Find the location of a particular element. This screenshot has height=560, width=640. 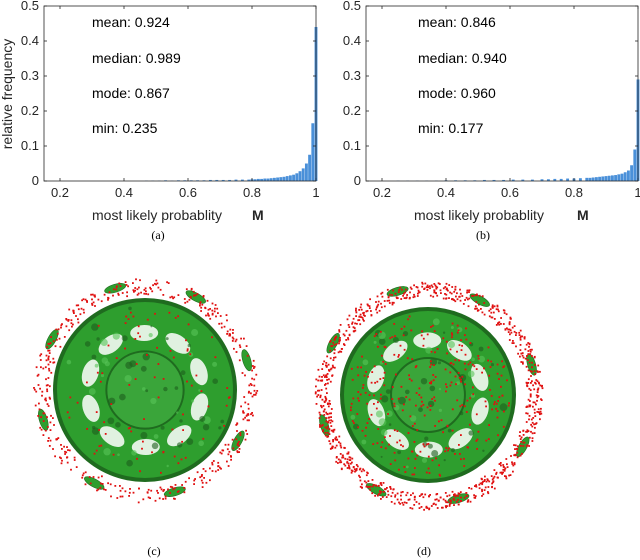

y-tick-label-a: 0.4 is located at coordinates (30, 40).